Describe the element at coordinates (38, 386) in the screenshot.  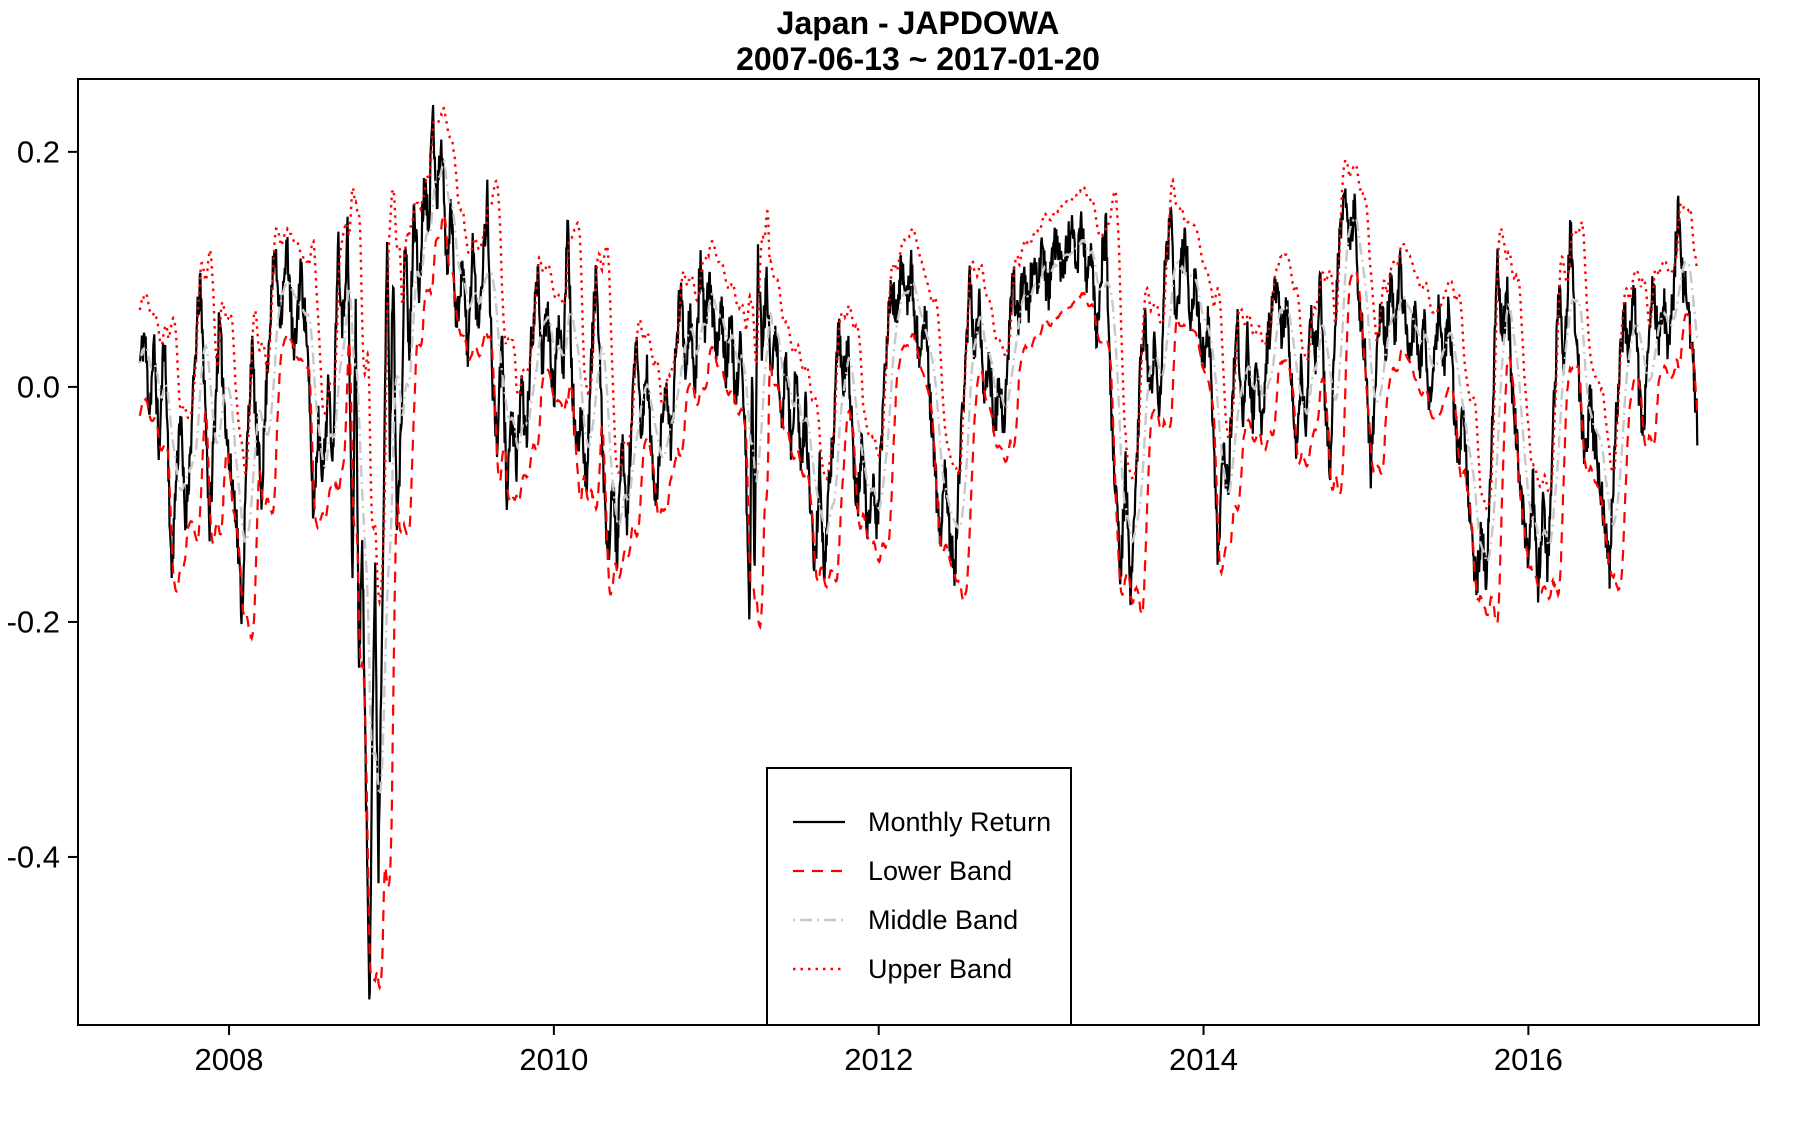
I see `y-tick-label-0.0: 0.0` at that location.